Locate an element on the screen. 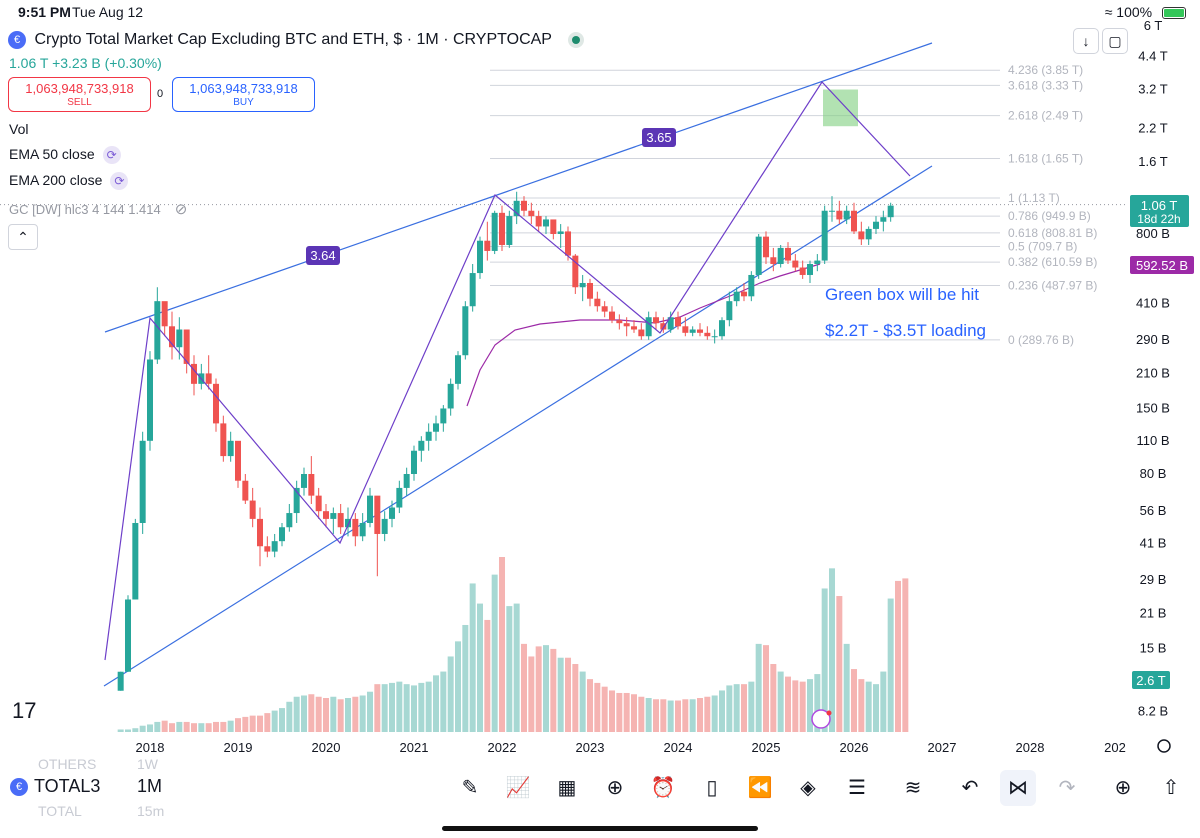 The height and width of the screenshot is (838, 1200). lightning-icon is located at coordinates (821, 719).